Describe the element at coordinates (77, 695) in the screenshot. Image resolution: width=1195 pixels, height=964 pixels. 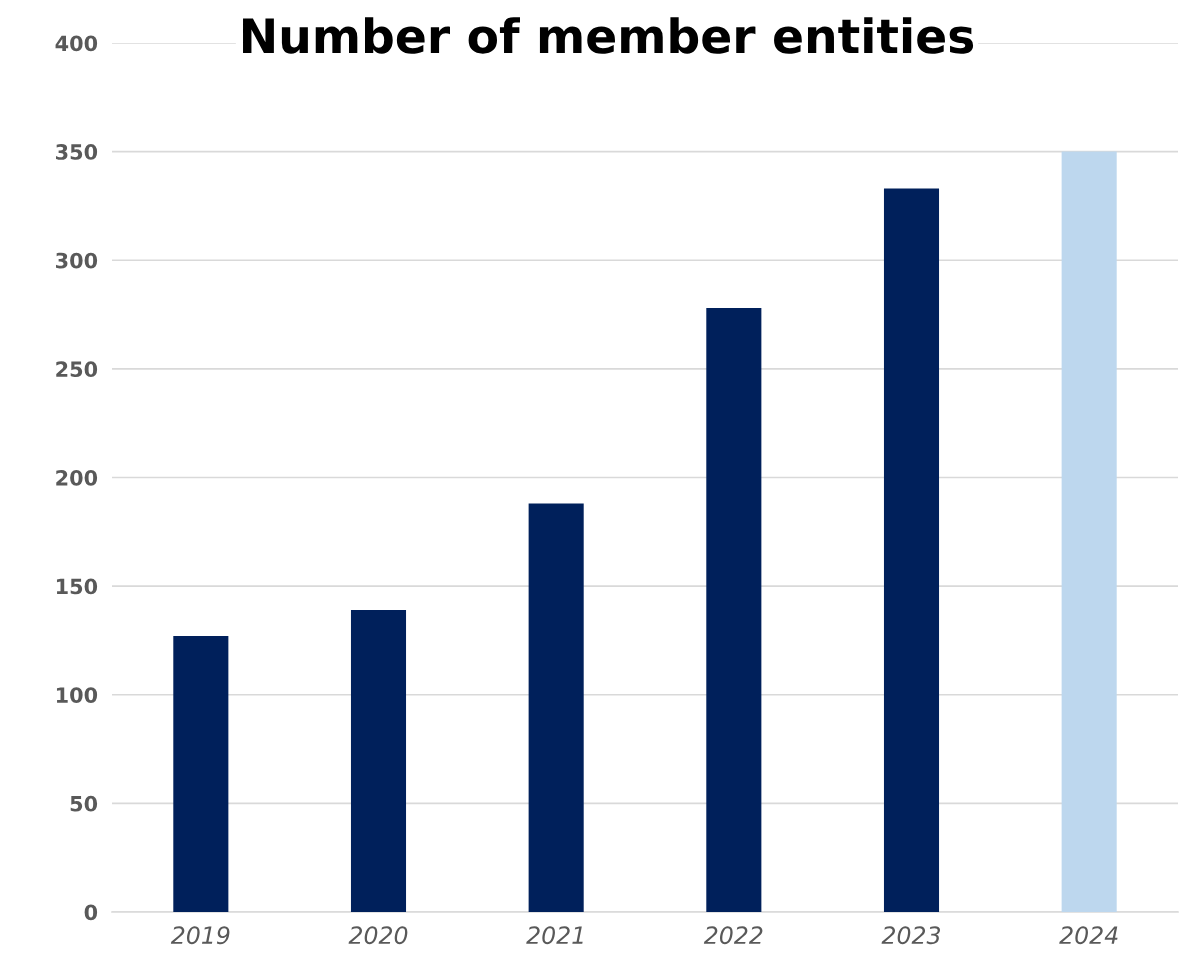
I see `y-tick-label: 100` at that location.